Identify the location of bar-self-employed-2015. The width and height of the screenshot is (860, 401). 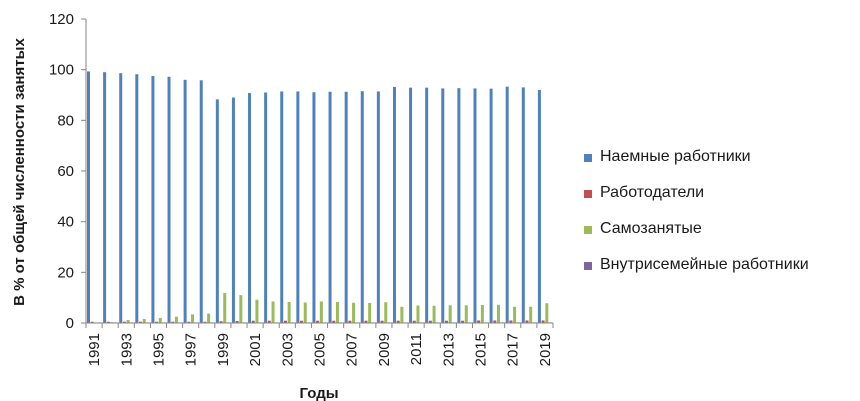
(482, 314).